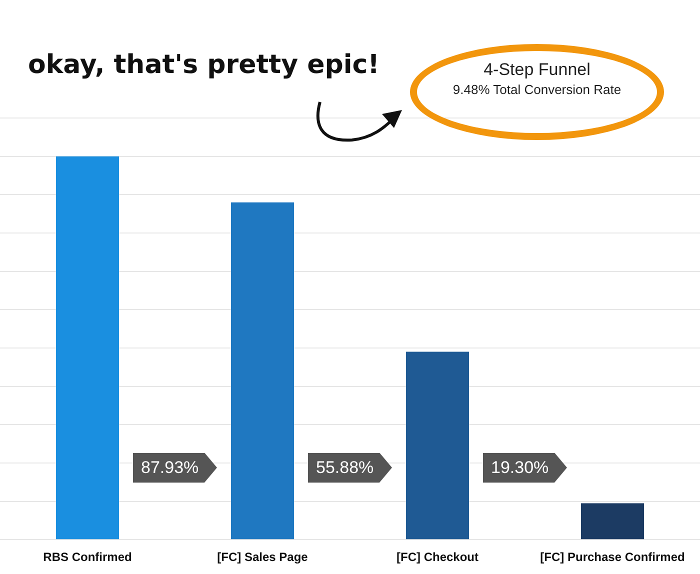 This screenshot has height=574, width=700. Describe the element at coordinates (350, 467) in the screenshot. I see `annotation: 55.88%` at that location.